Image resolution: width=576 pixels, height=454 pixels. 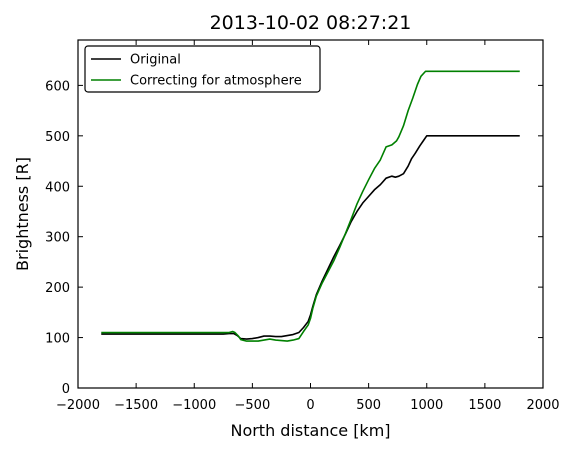 What do you see at coordinates (57, 187) in the screenshot?
I see `y-tick-label: 400` at bounding box center [57, 187].